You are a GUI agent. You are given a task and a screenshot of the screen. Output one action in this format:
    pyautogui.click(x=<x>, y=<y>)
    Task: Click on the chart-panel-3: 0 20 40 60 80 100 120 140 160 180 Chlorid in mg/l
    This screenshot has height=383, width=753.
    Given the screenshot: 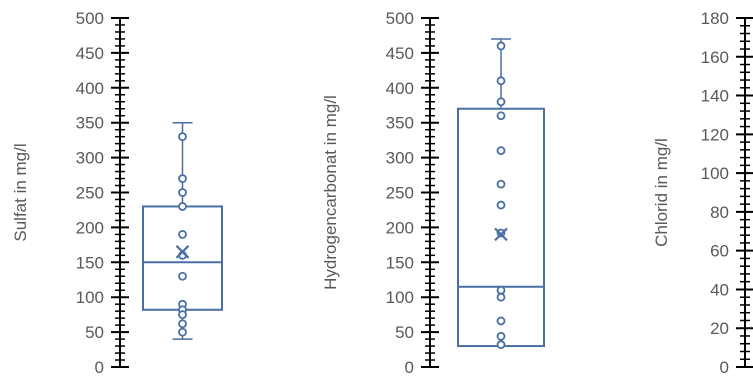 What is the action you would take?
    pyautogui.click(x=702, y=193)
    